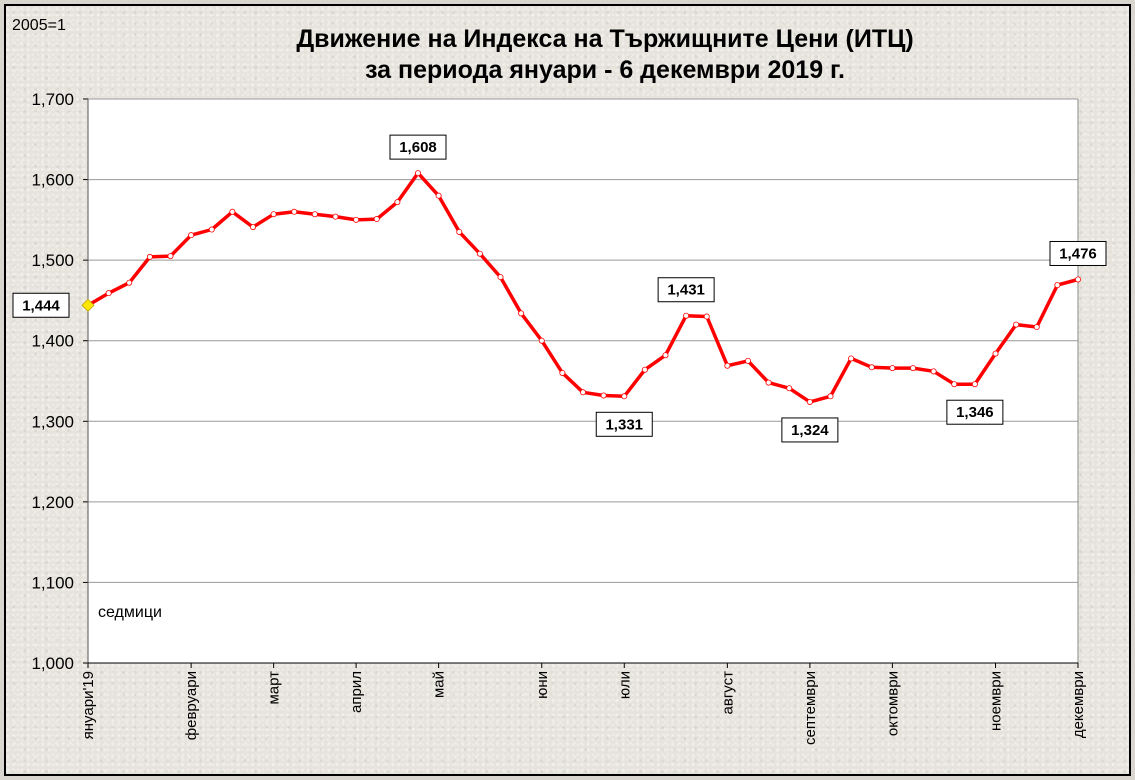 Image resolution: width=1135 pixels, height=780 pixels. What do you see at coordinates (52, 341) in the screenshot?
I see `y-tick-label: 1,400` at bounding box center [52, 341].